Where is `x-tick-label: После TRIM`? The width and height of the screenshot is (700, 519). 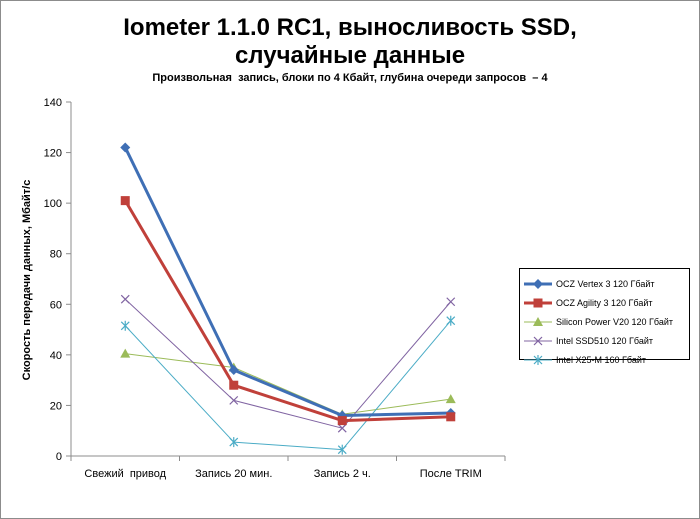
x-tick-label: После TRIM is located at coordinates (451, 474).